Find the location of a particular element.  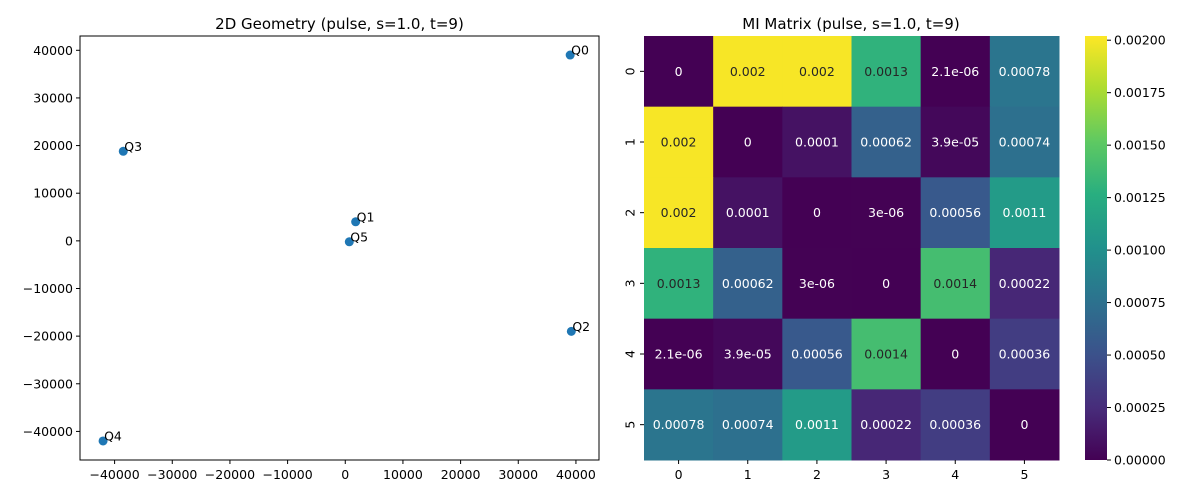

scatter-x-tick-label: 0 is located at coordinates (345, 474).